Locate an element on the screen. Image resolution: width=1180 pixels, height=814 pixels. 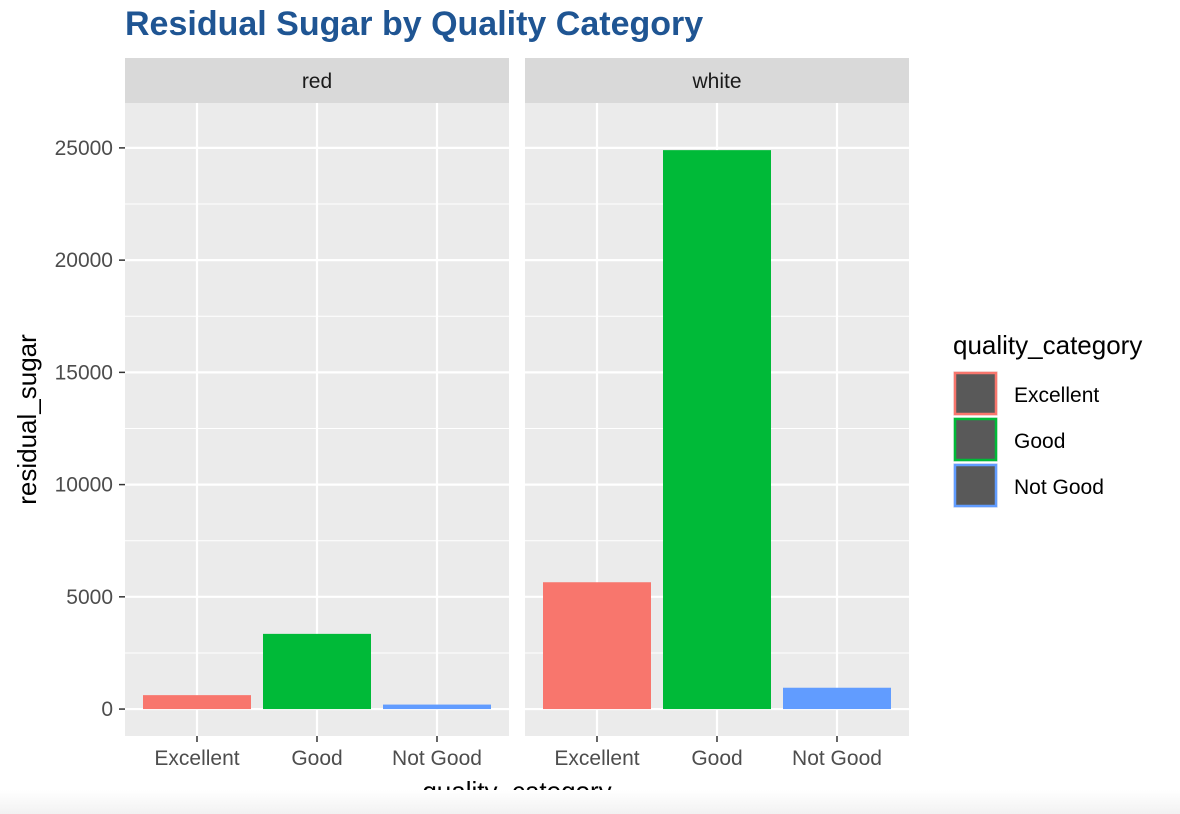
bar-white-not-good is located at coordinates (837, 698).